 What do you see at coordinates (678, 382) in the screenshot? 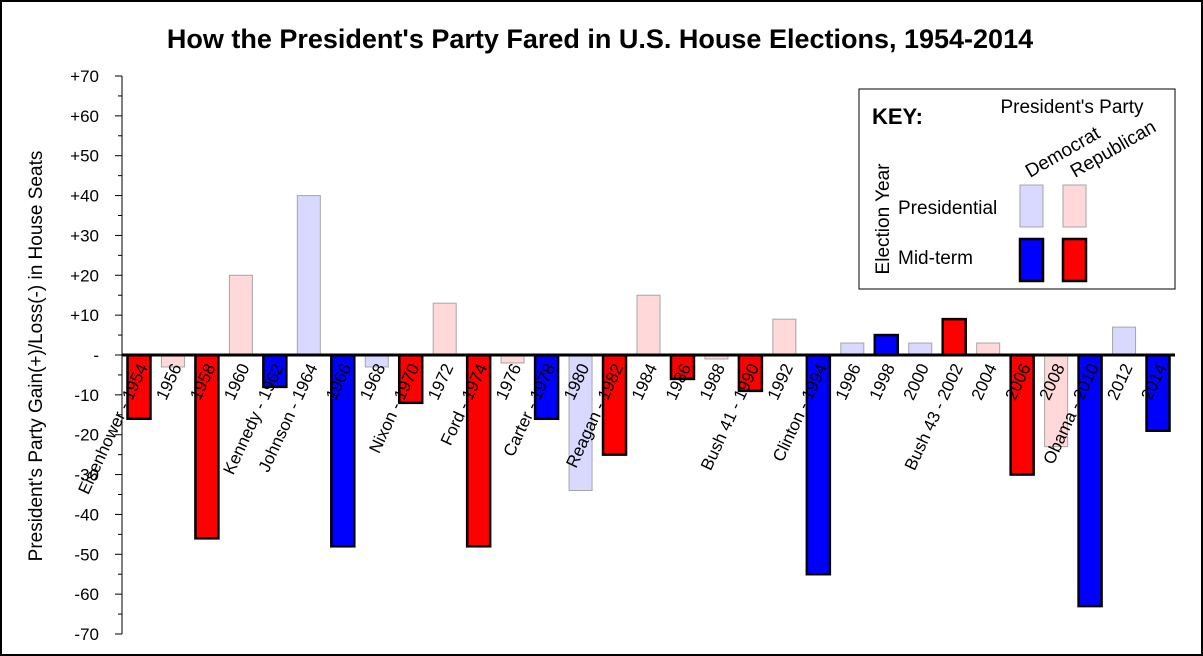
I see `category-label: 1986` at bounding box center [678, 382].